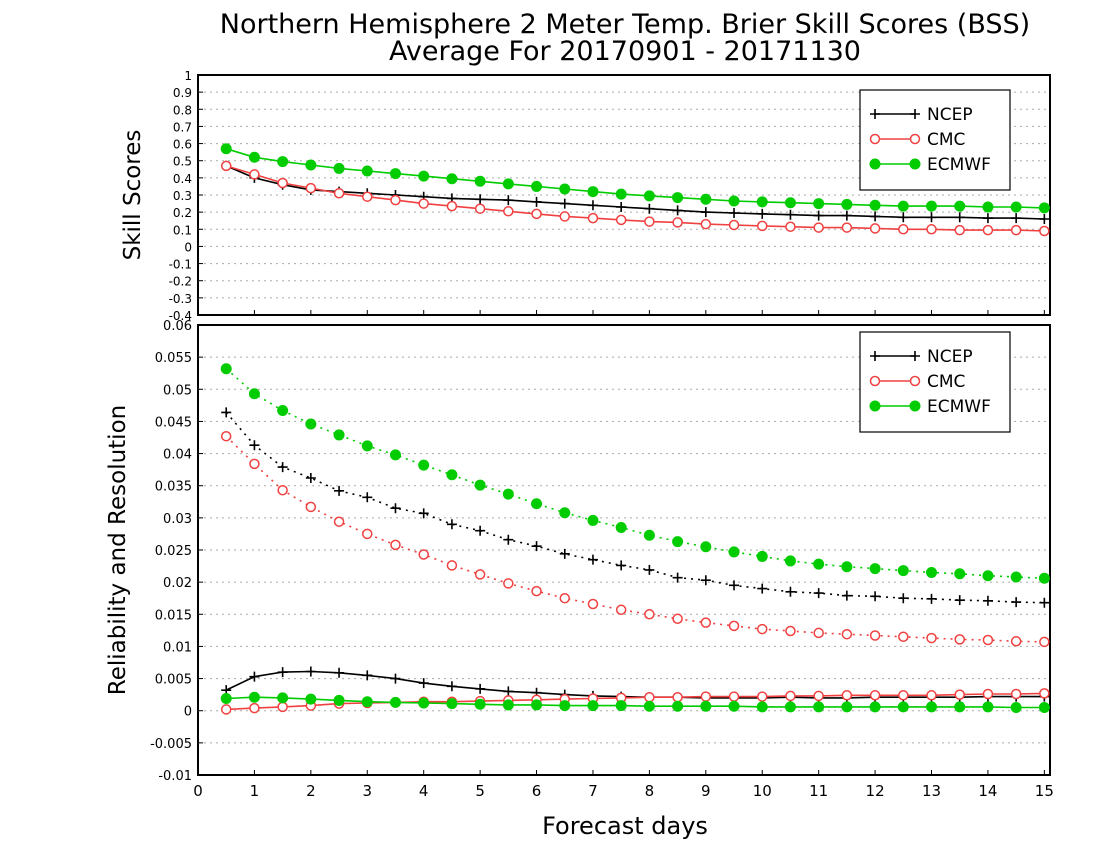 This screenshot has width=1100, height=854. What do you see at coordinates (593, 791) in the screenshot?
I see `x-tick-label: 7` at bounding box center [593, 791].